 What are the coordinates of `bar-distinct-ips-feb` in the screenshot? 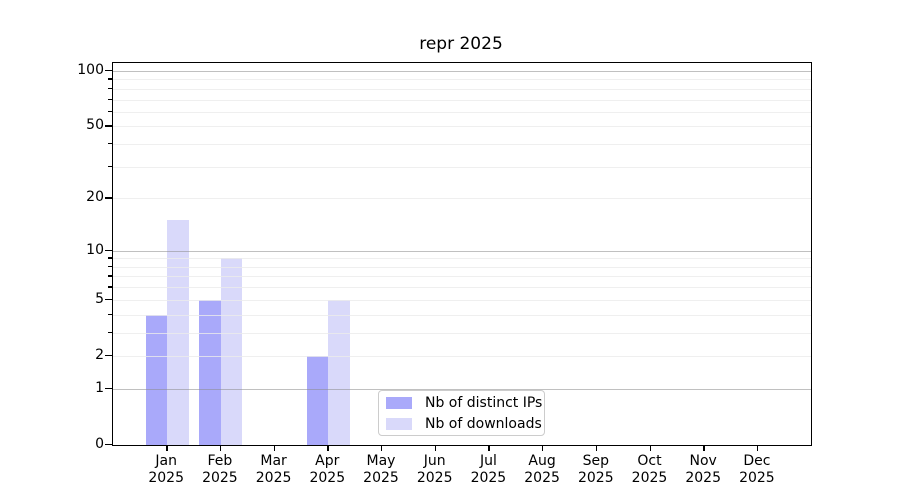 It's located at (210, 372).